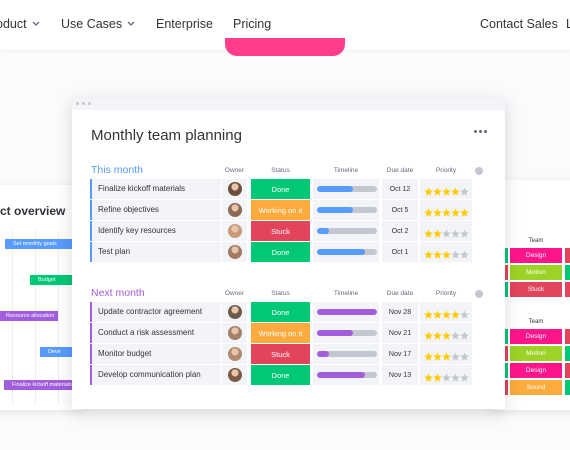 The image size is (570, 450). I want to click on due-cell: Nov 21, so click(400, 333).